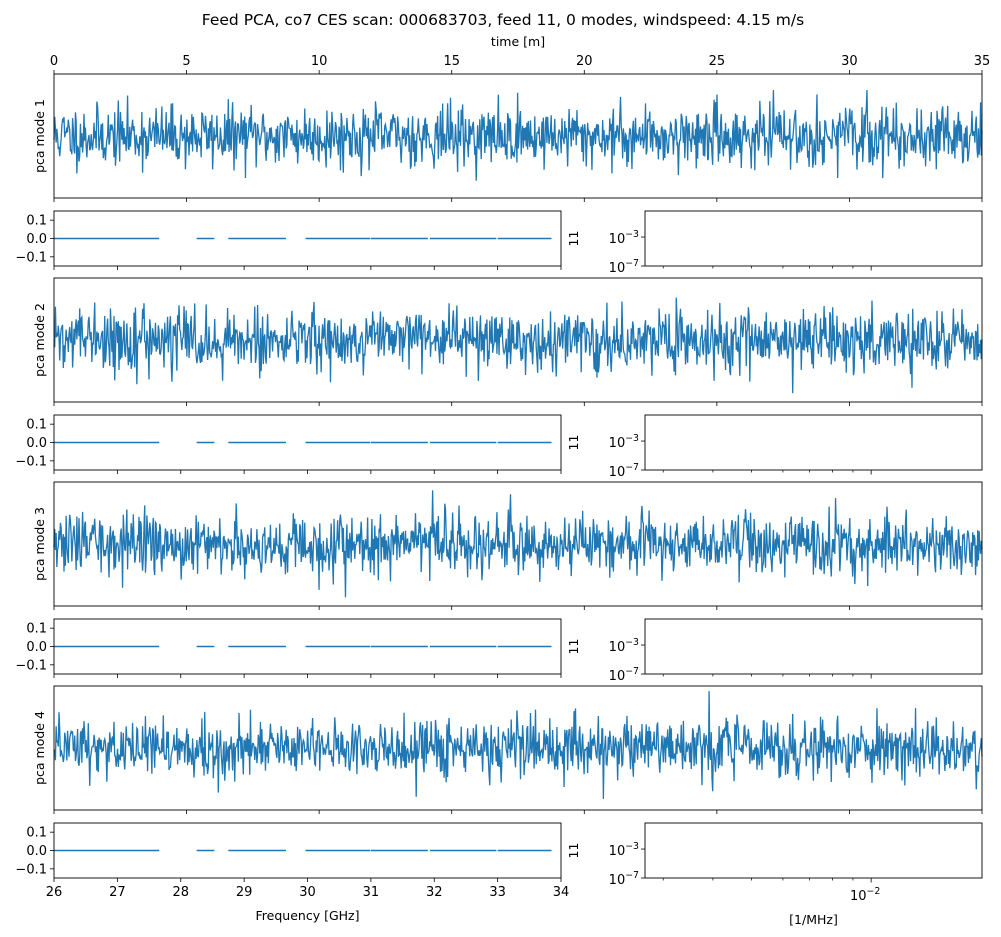  Describe the element at coordinates (573, 239) in the screenshot. I see `freq-1-right-label: 11` at that location.